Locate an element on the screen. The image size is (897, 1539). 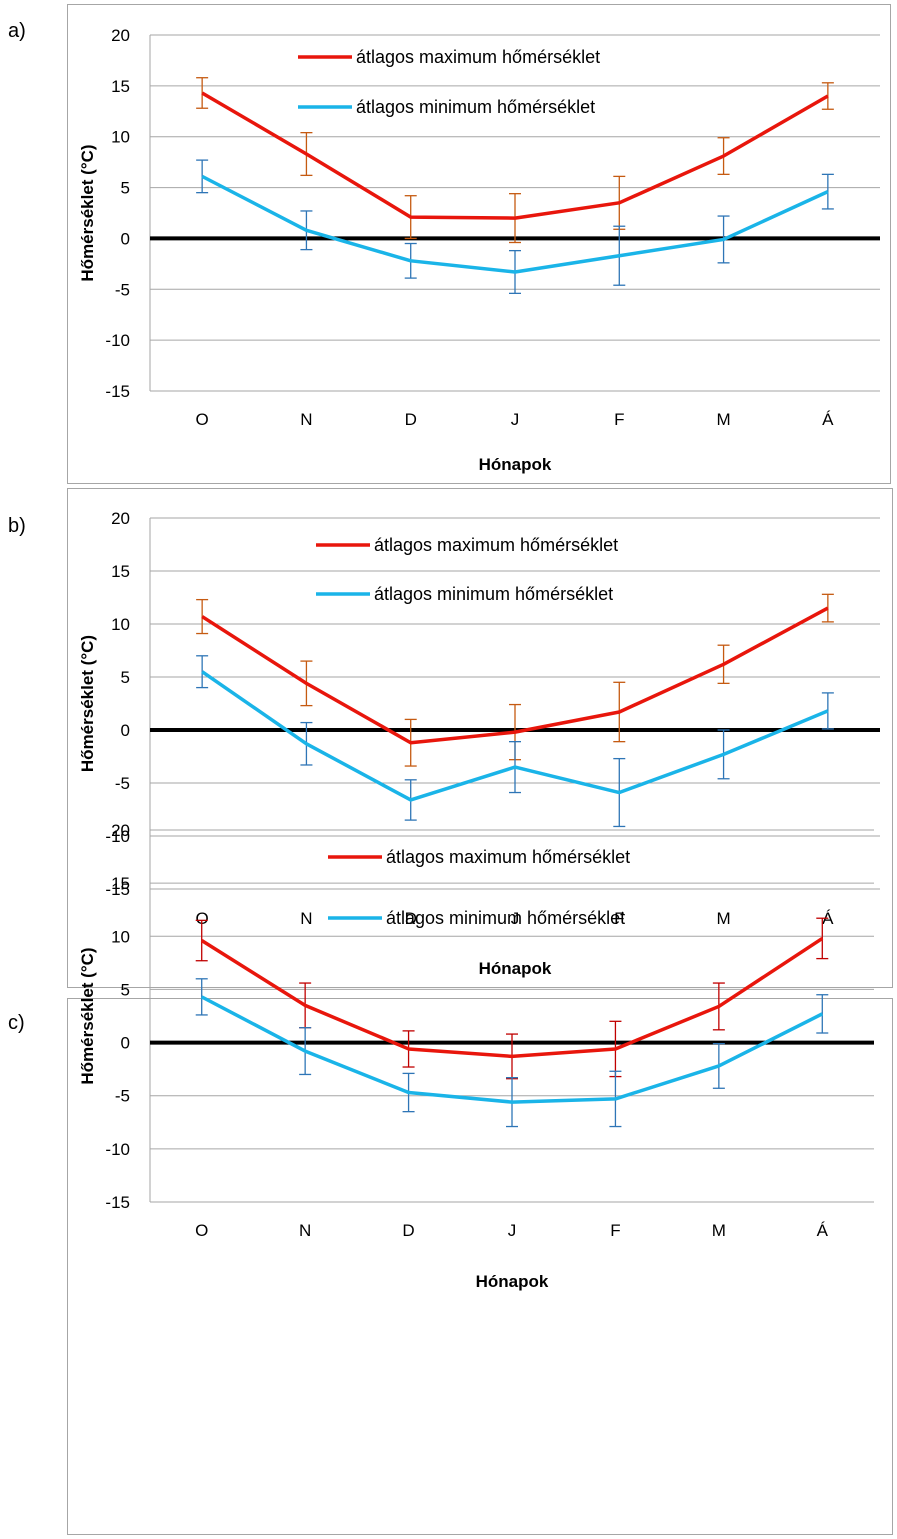
y-tick-label-c: -10 is located at coordinates (117, 1149).